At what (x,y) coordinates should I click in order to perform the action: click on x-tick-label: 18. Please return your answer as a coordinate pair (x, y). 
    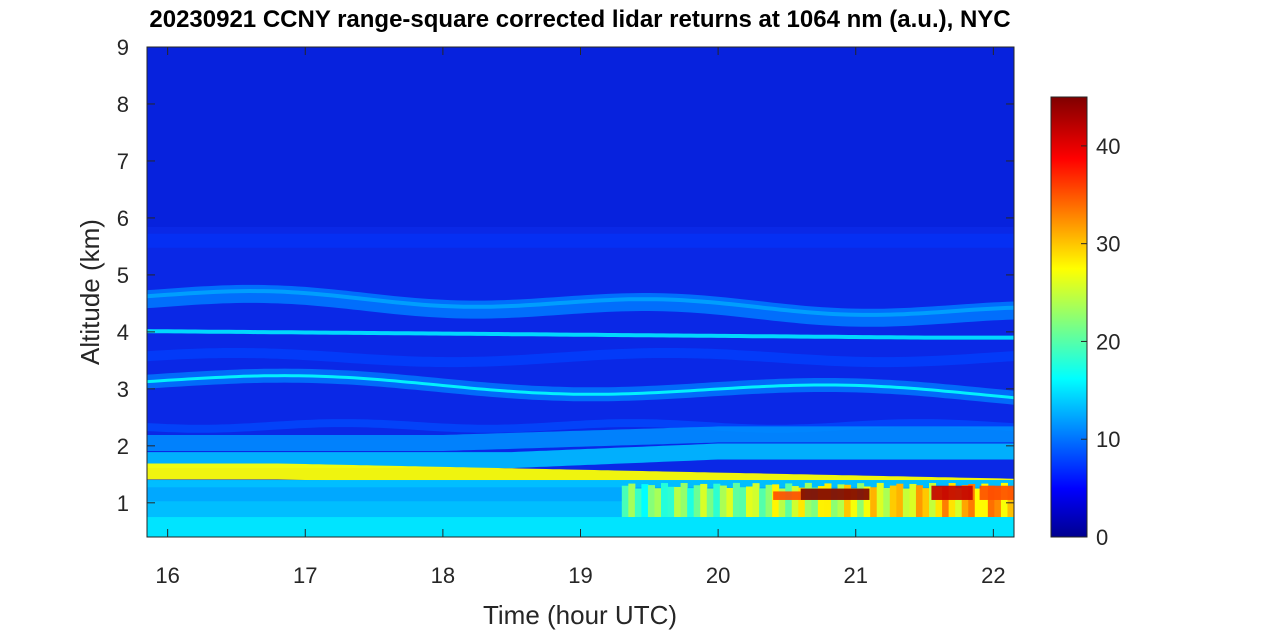
    Looking at the image, I should click on (443, 575).